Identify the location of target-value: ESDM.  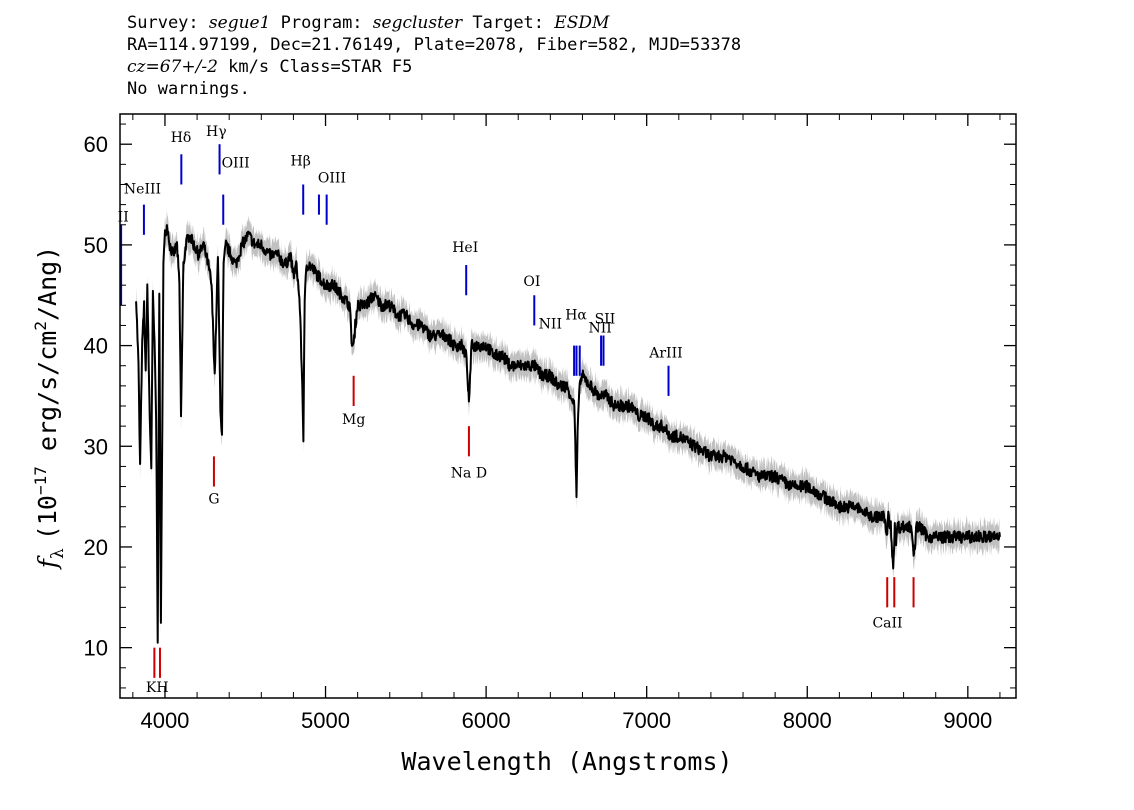
(582, 23).